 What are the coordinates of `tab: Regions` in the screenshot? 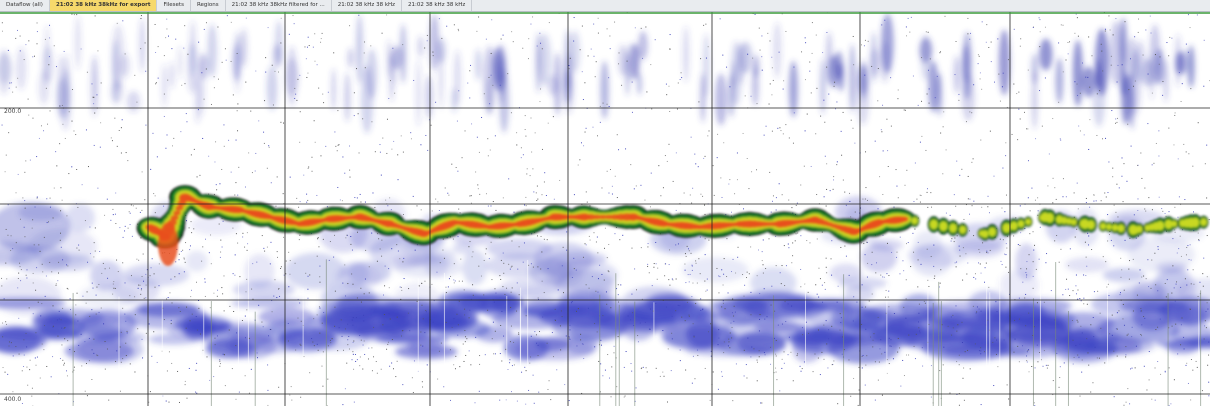 It's located at (208, 5).